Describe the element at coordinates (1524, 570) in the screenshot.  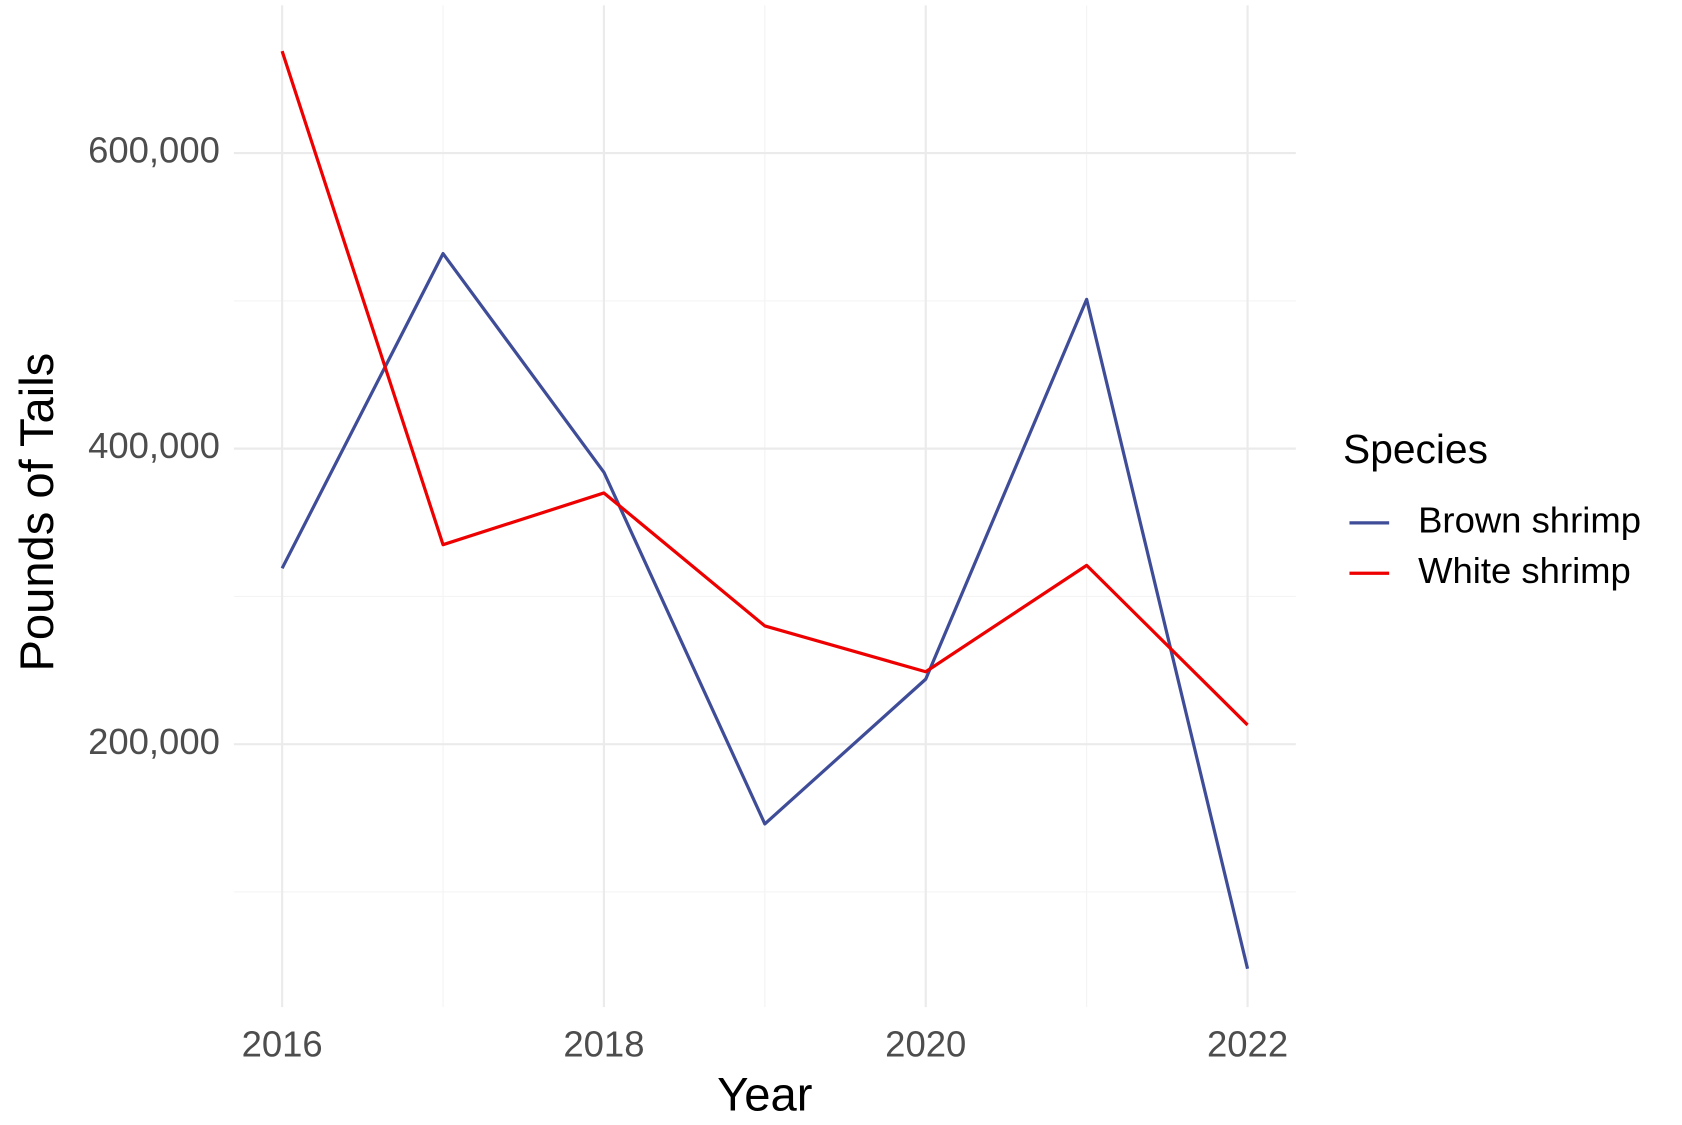
I see `legend-label: White shrimp` at that location.